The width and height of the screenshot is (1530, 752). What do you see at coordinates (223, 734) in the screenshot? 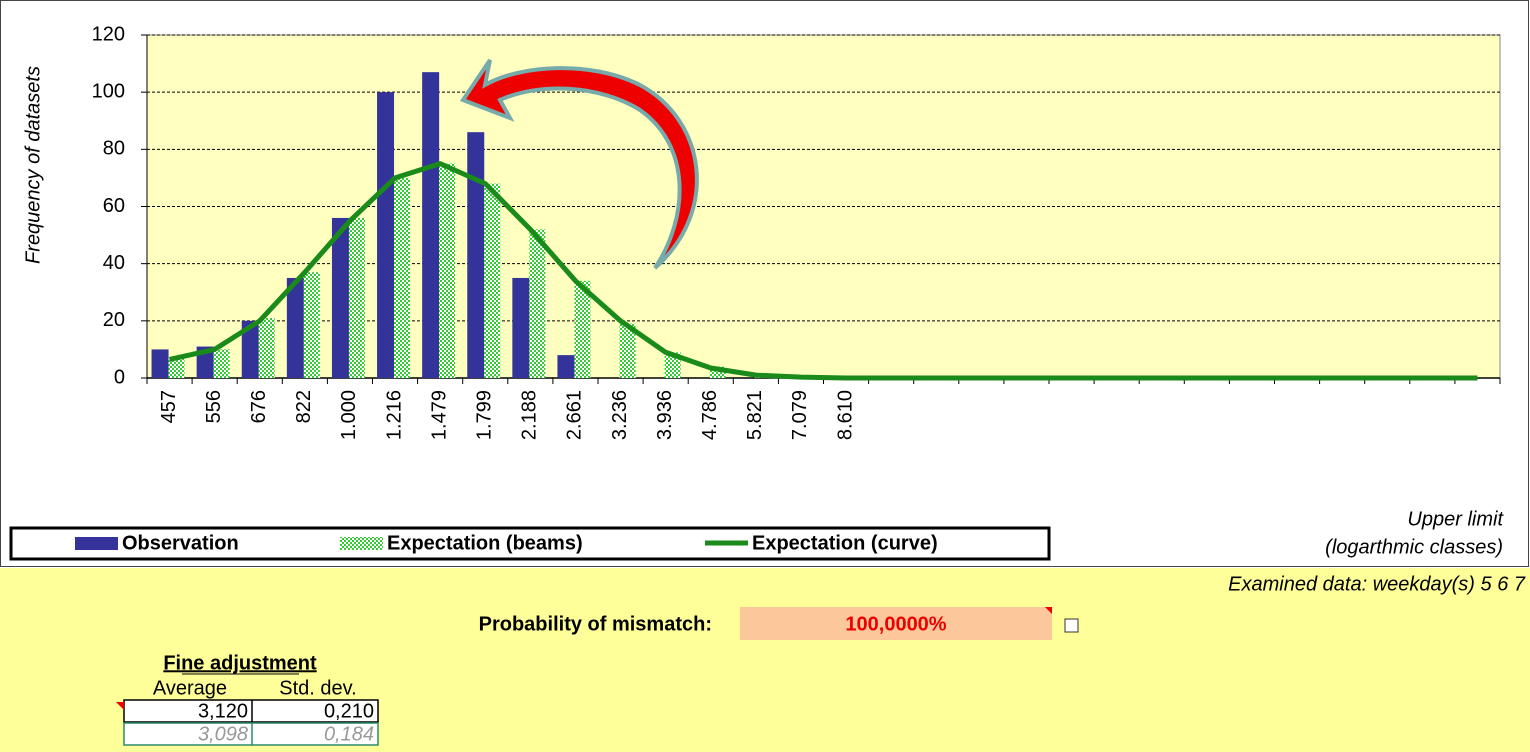
I see `fine-cell: 3,098` at bounding box center [223, 734].